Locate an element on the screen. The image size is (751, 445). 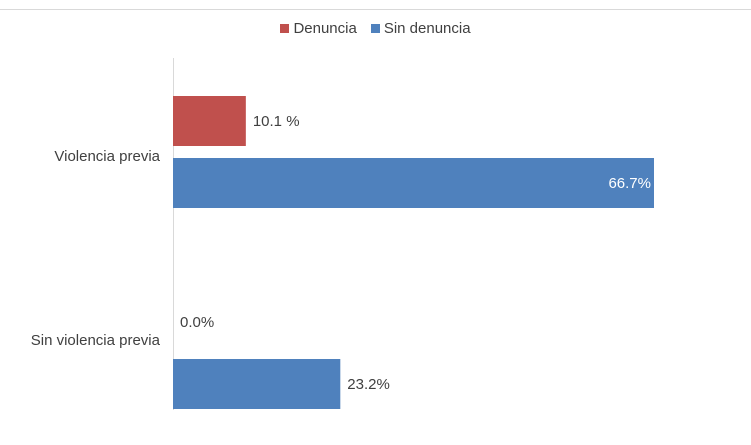
legend-label-sin-denuncia: Sin denuncia is located at coordinates (427, 28).